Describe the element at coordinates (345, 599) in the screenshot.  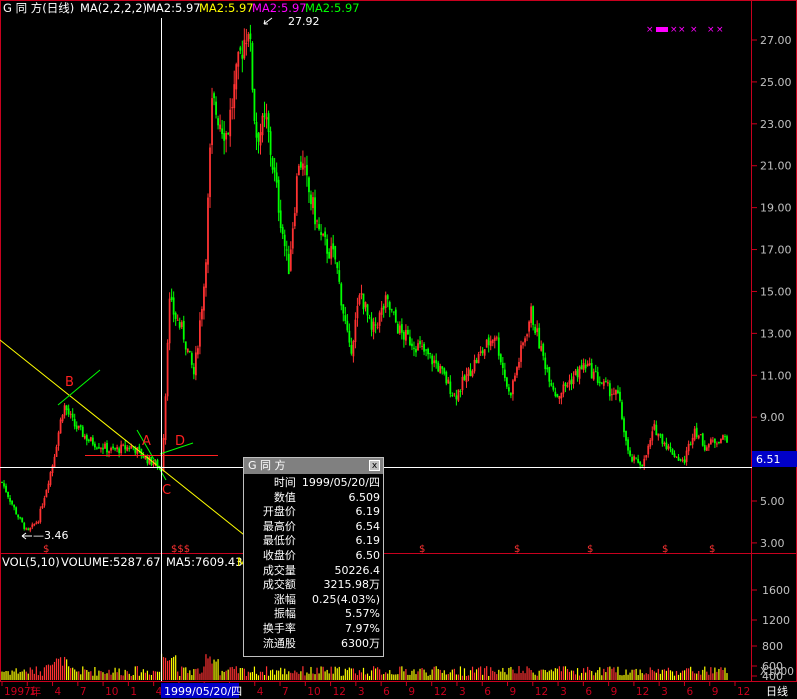
I see `tooltip-value: 0.25(4.03%)` at that location.